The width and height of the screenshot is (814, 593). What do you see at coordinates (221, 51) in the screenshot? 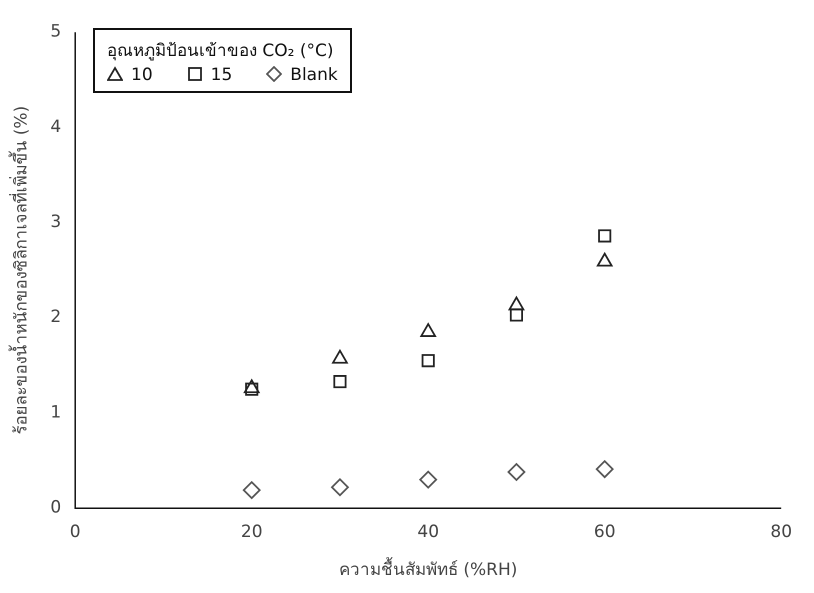
I see `legend-title: อุณหภูมิป้อนเข้าของ CO₂ (°C)` at bounding box center [221, 51].